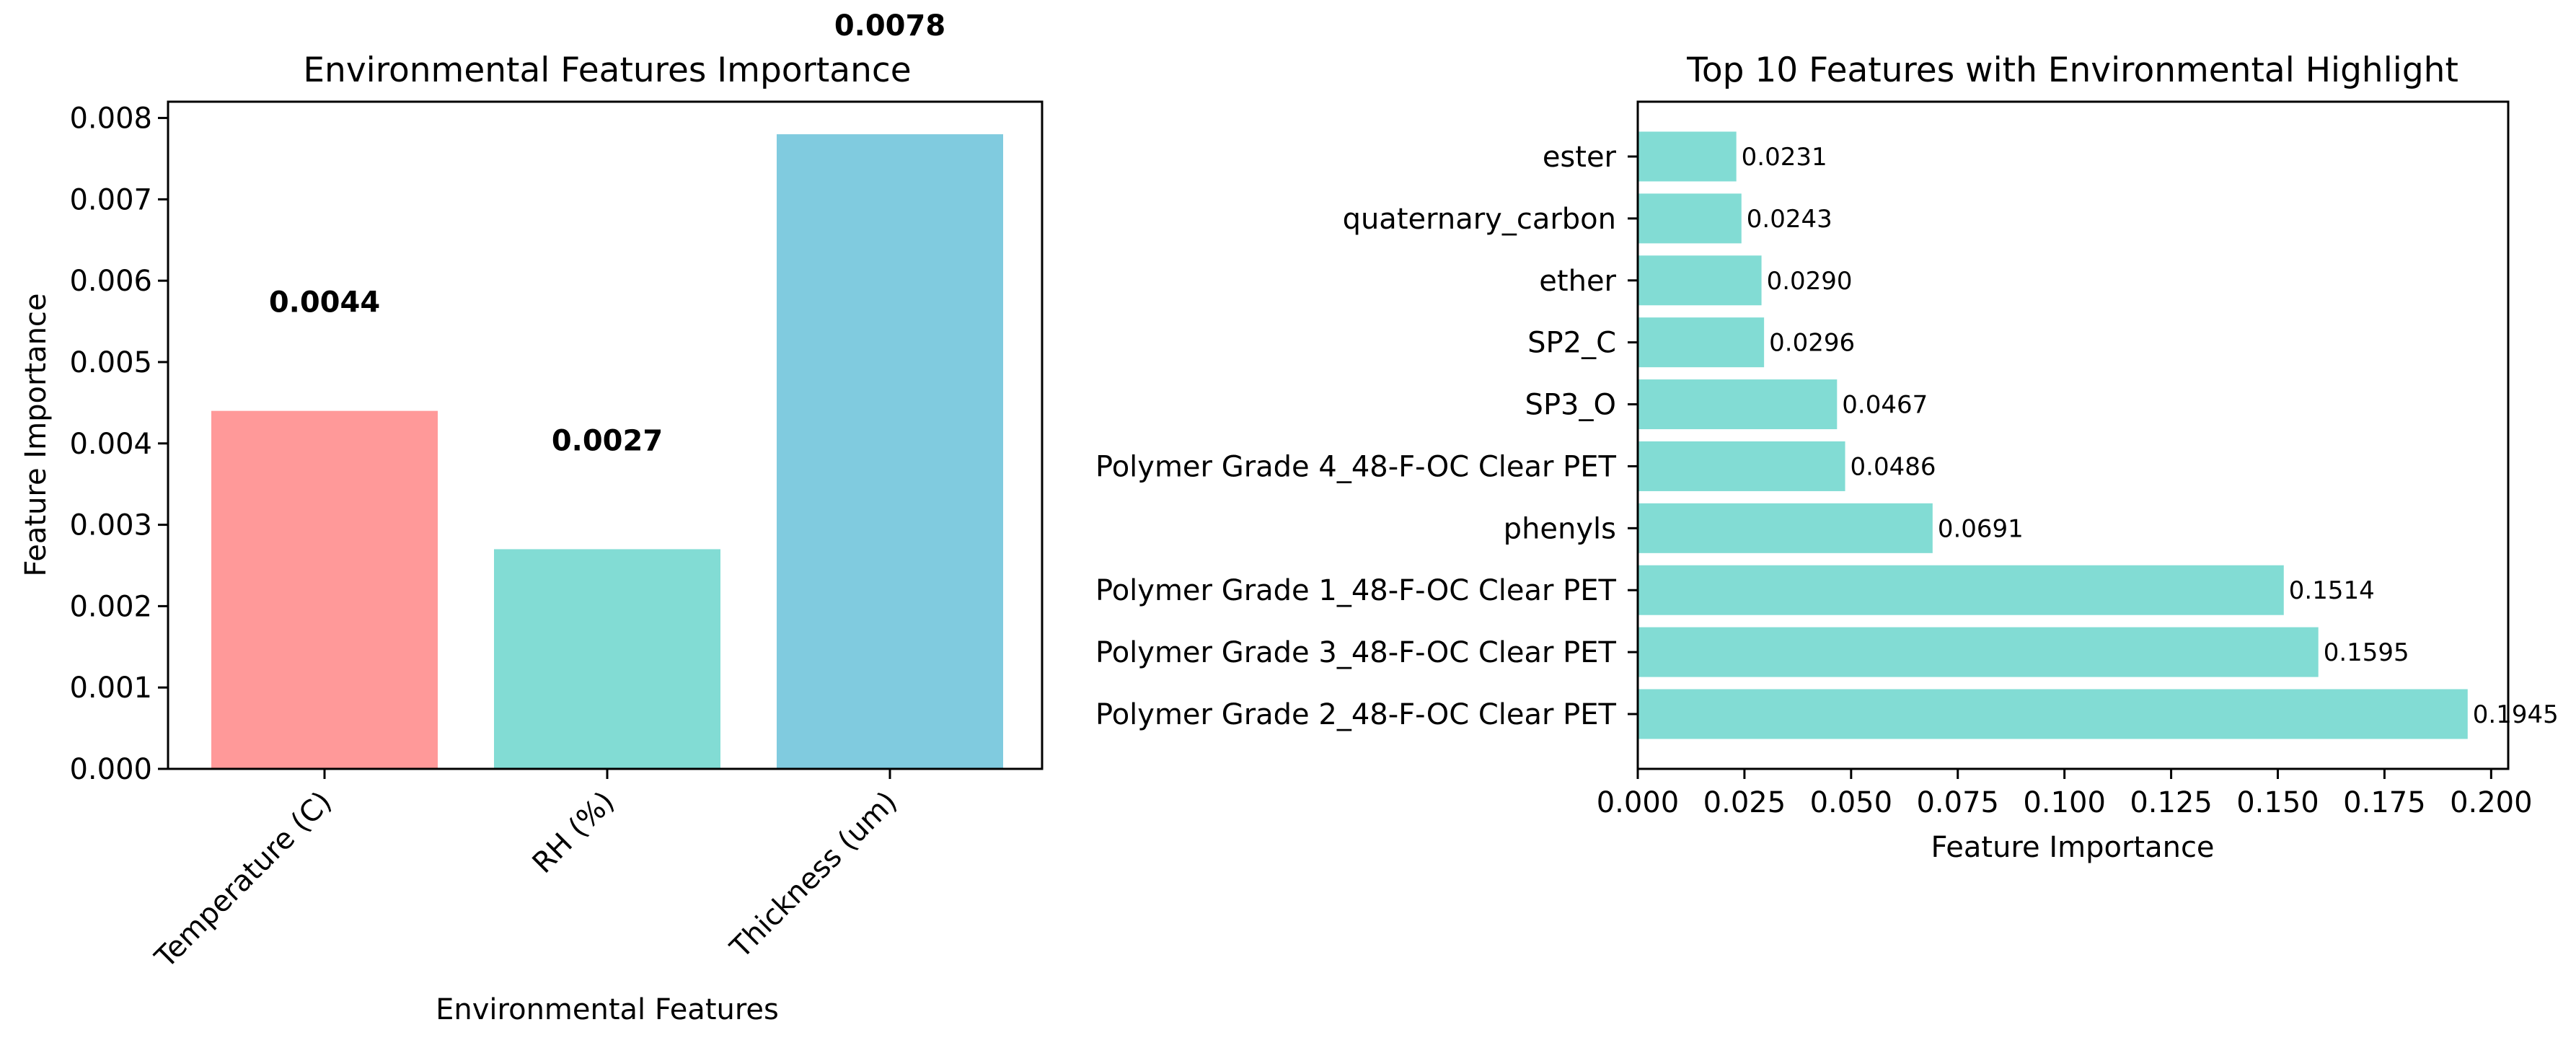 The height and width of the screenshot is (1048, 2576). I want to click on feature-name-label: phenyls, so click(1560, 528).